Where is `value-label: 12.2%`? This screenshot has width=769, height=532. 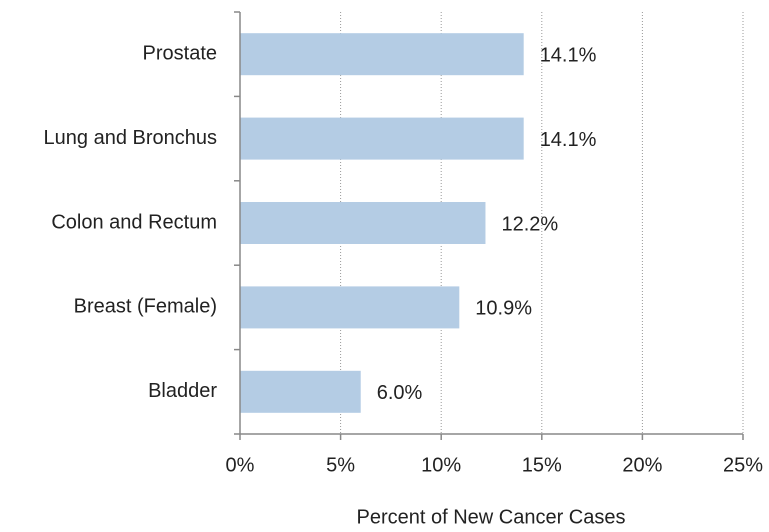 value-label: 12.2% is located at coordinates (529, 224).